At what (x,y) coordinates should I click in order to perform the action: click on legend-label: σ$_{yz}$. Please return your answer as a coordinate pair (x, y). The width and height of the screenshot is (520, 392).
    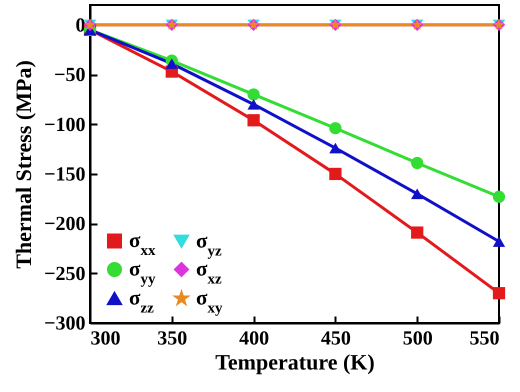
    Looking at the image, I should click on (209, 244).